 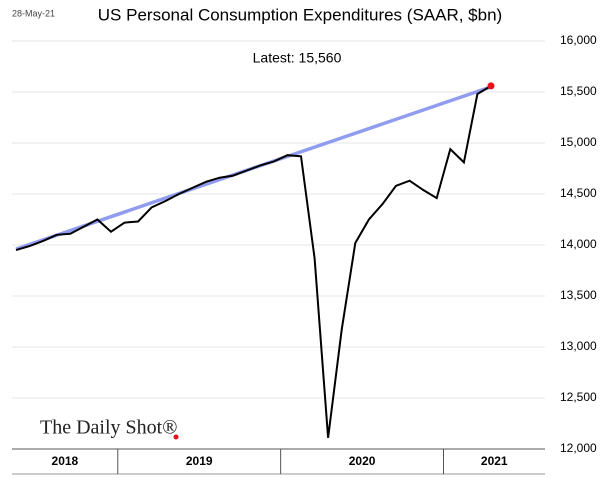 I want to click on annotation: Latest: 15,560, so click(x=297, y=58).